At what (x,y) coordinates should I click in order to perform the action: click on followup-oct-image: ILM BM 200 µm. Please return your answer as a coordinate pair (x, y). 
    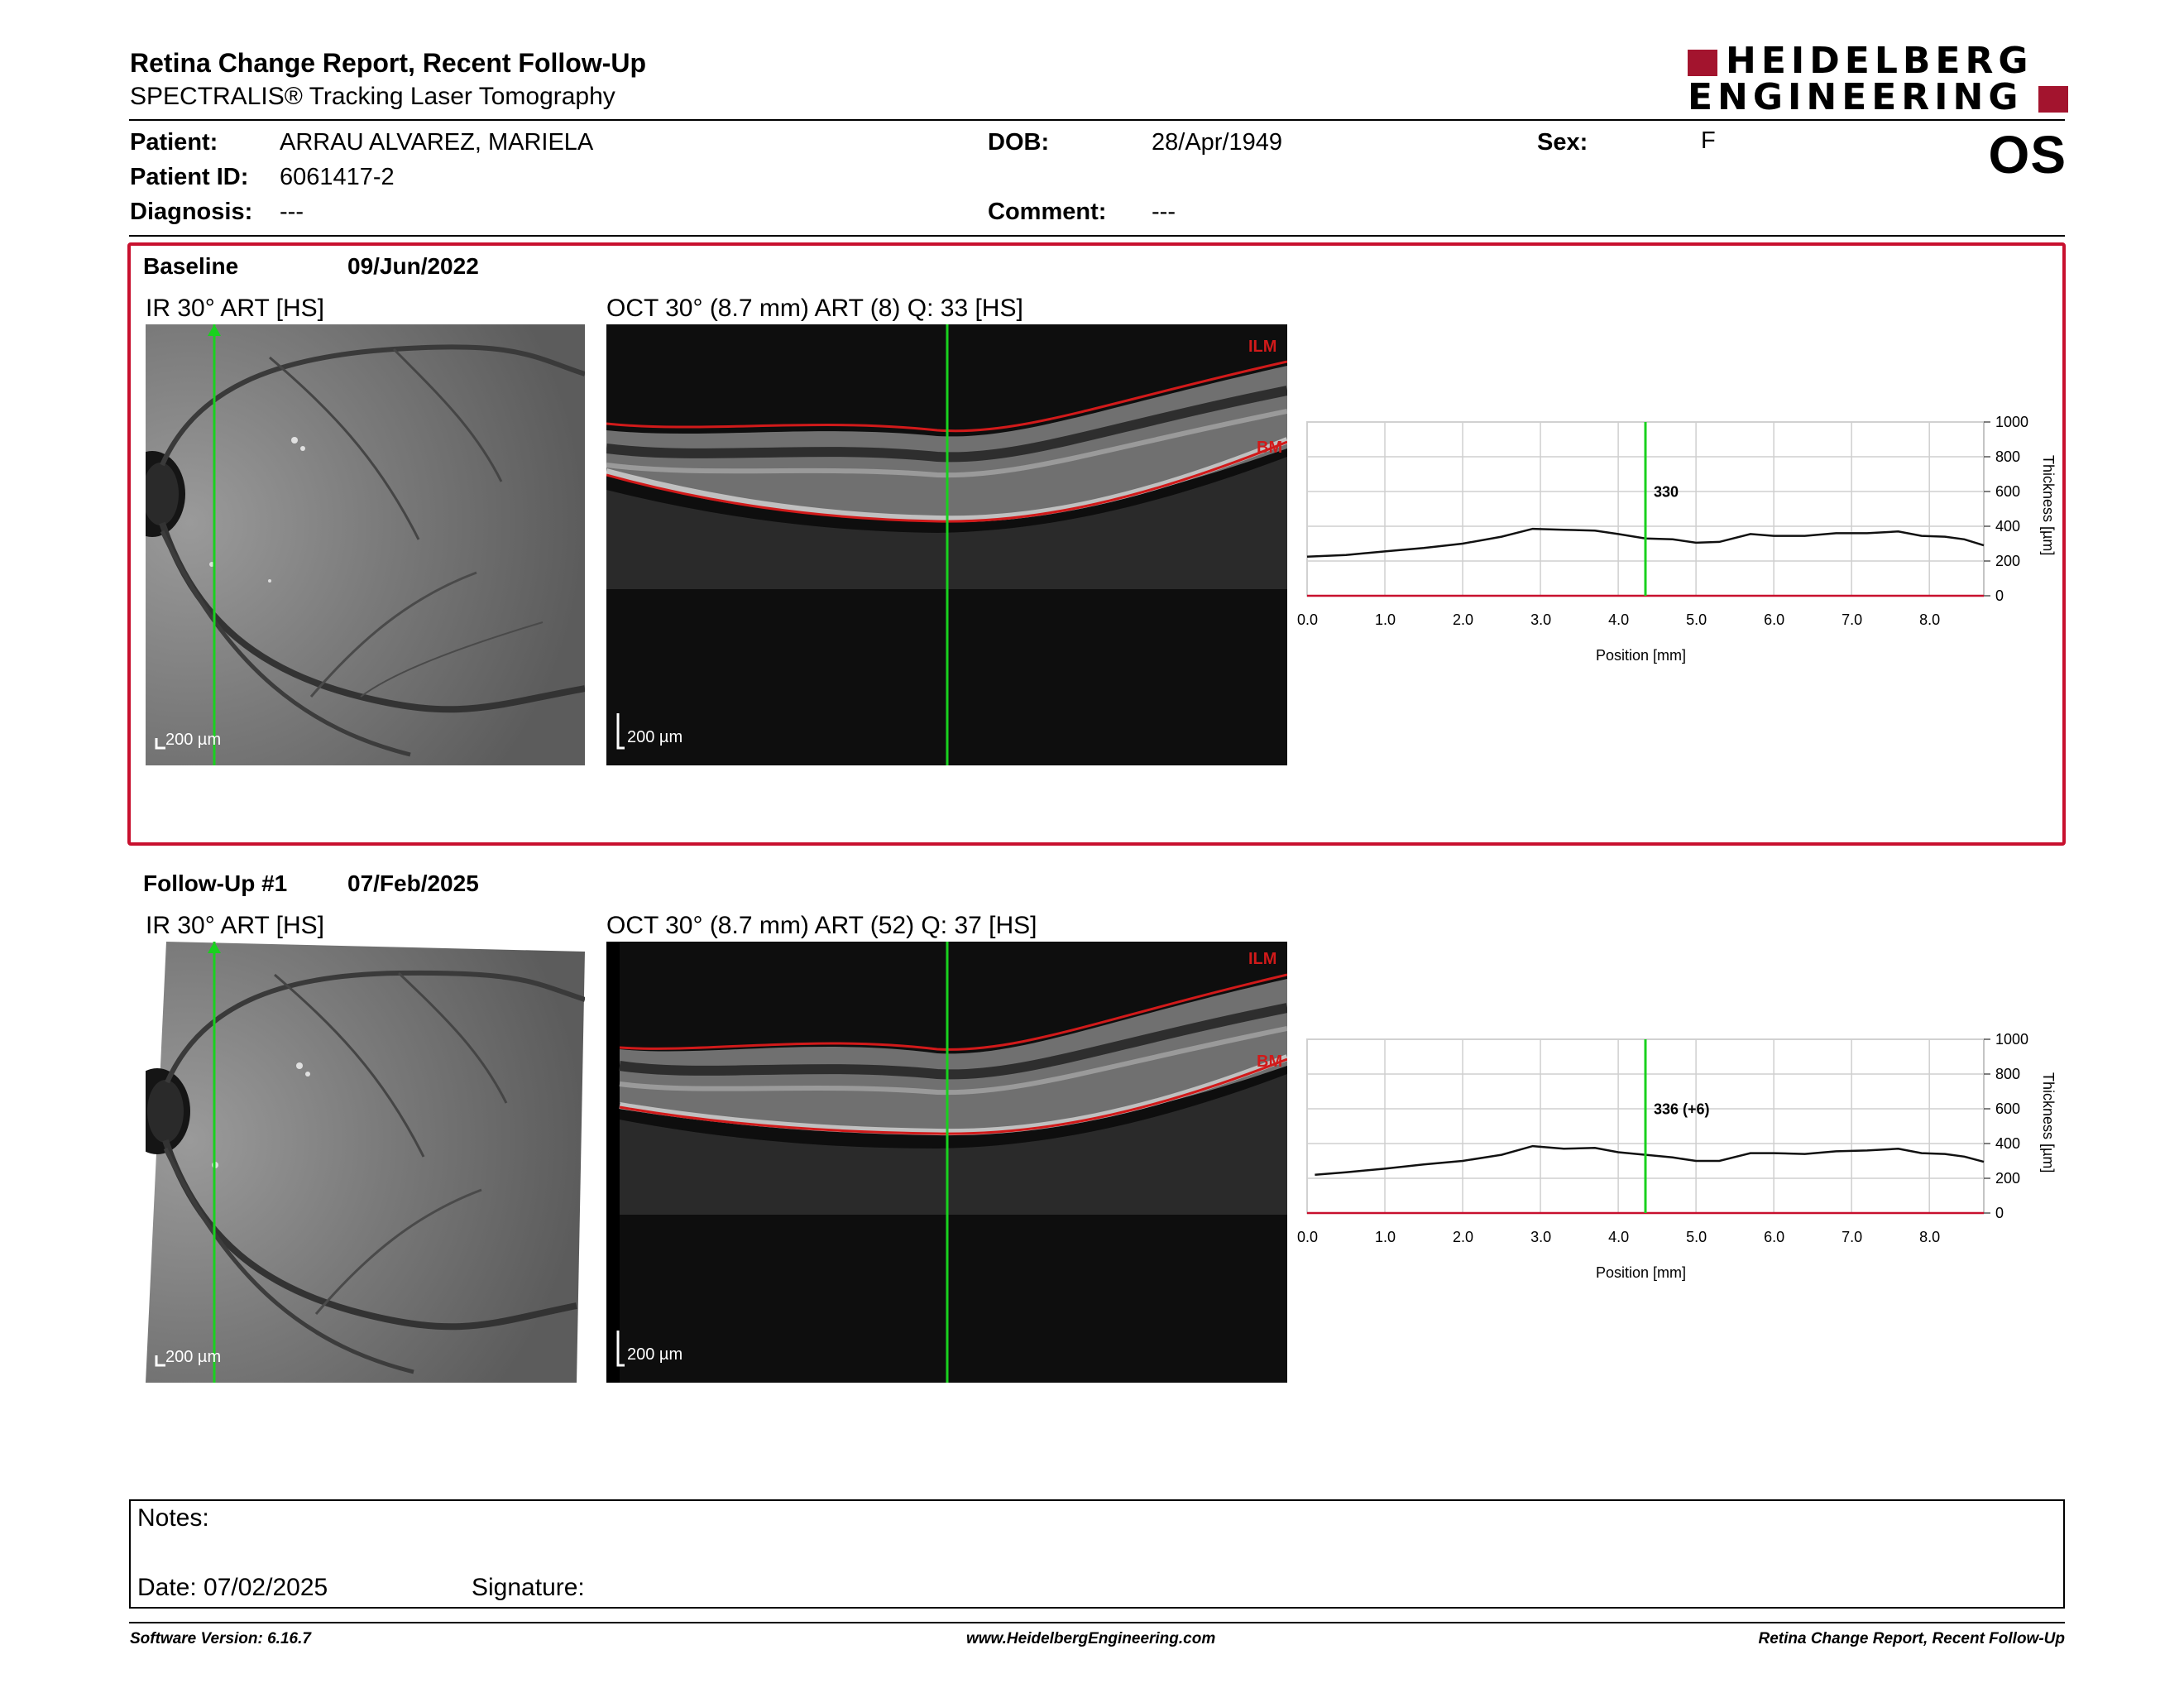
    Looking at the image, I should click on (946, 1162).